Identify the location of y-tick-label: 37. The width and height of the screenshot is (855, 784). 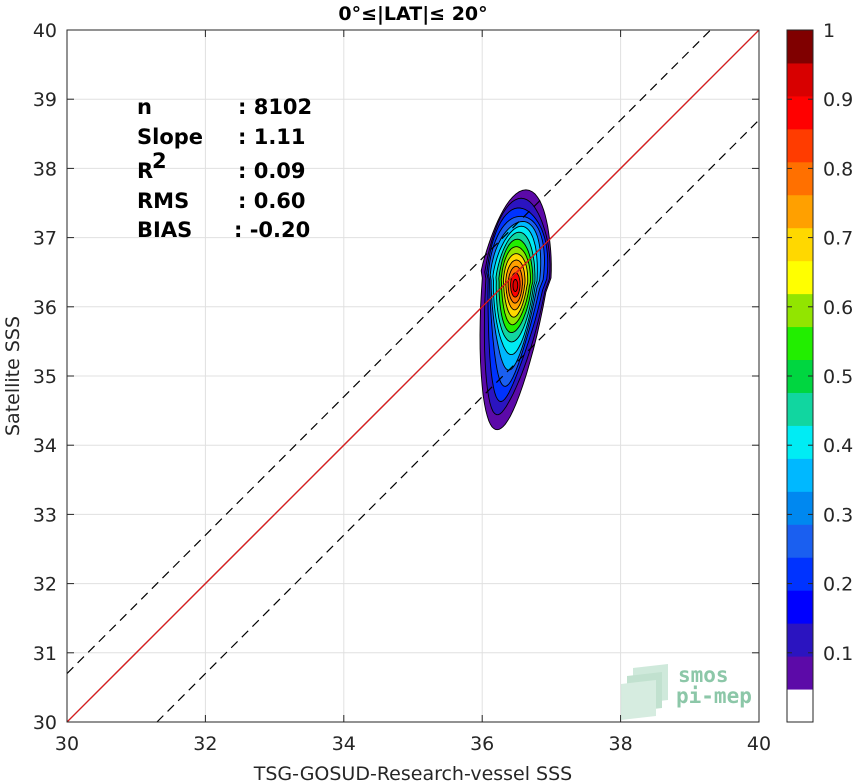
(45, 239).